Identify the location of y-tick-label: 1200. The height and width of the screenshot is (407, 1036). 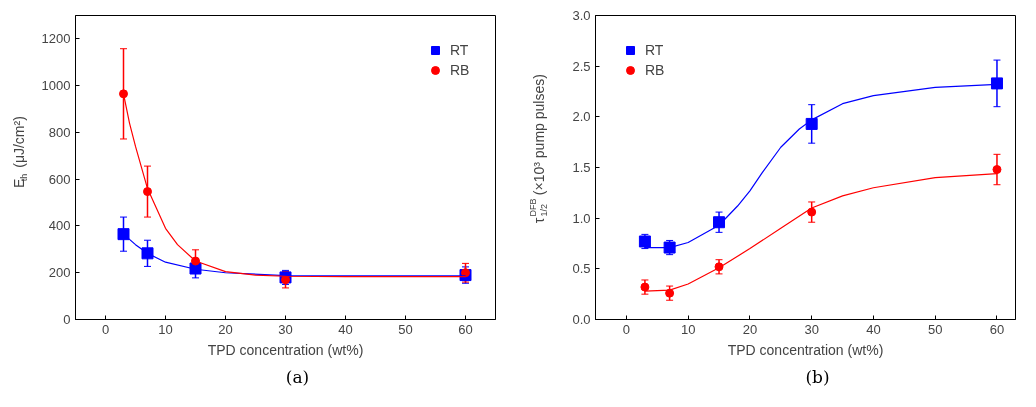
(56, 39).